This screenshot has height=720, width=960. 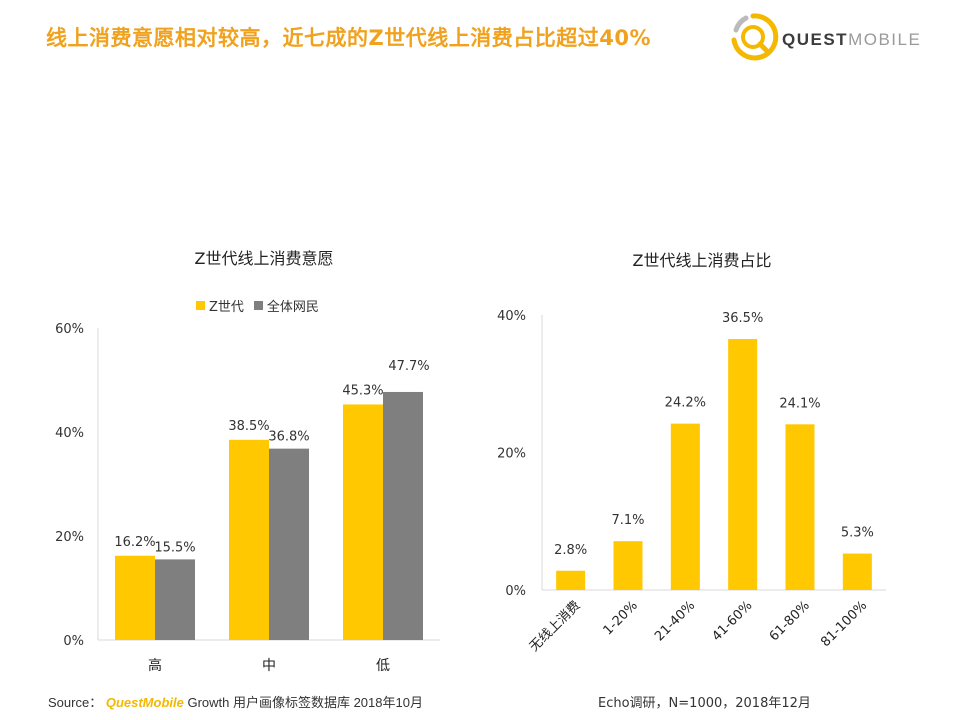 What do you see at coordinates (134, 542) in the screenshot?
I see `data-label: 16.2%` at bounding box center [134, 542].